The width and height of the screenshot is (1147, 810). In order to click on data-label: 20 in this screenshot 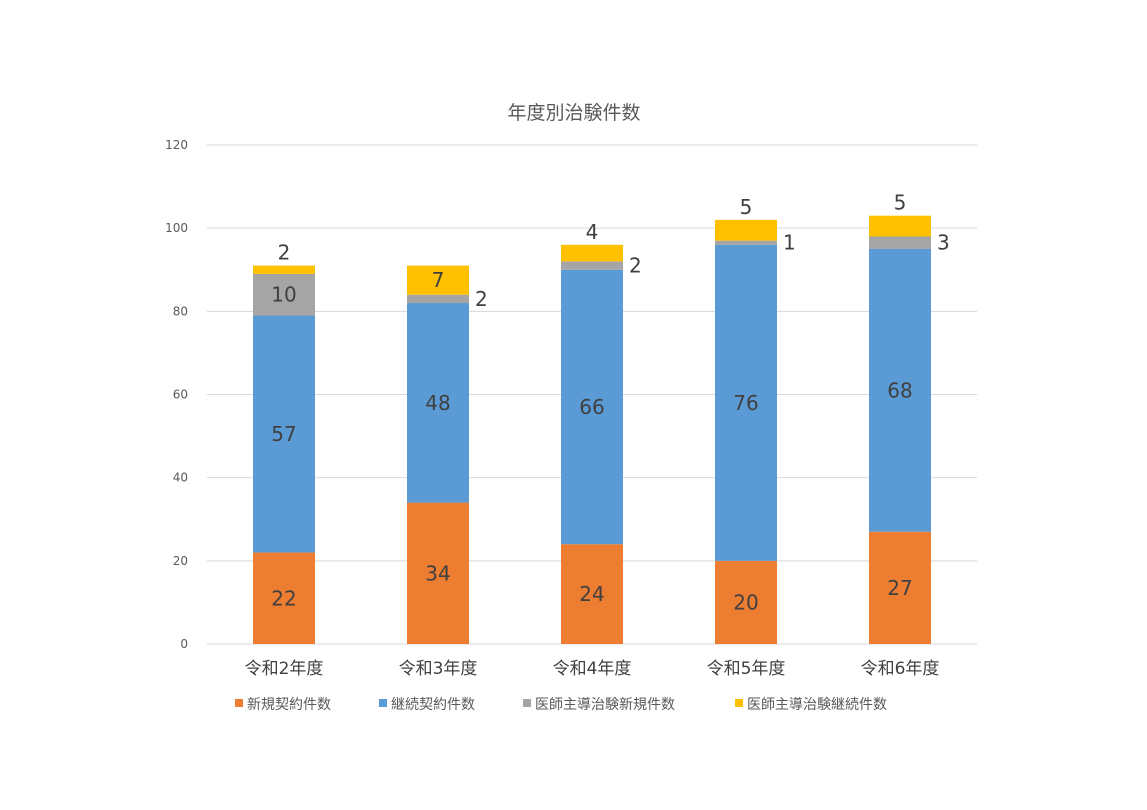, I will do `click(745, 602)`.